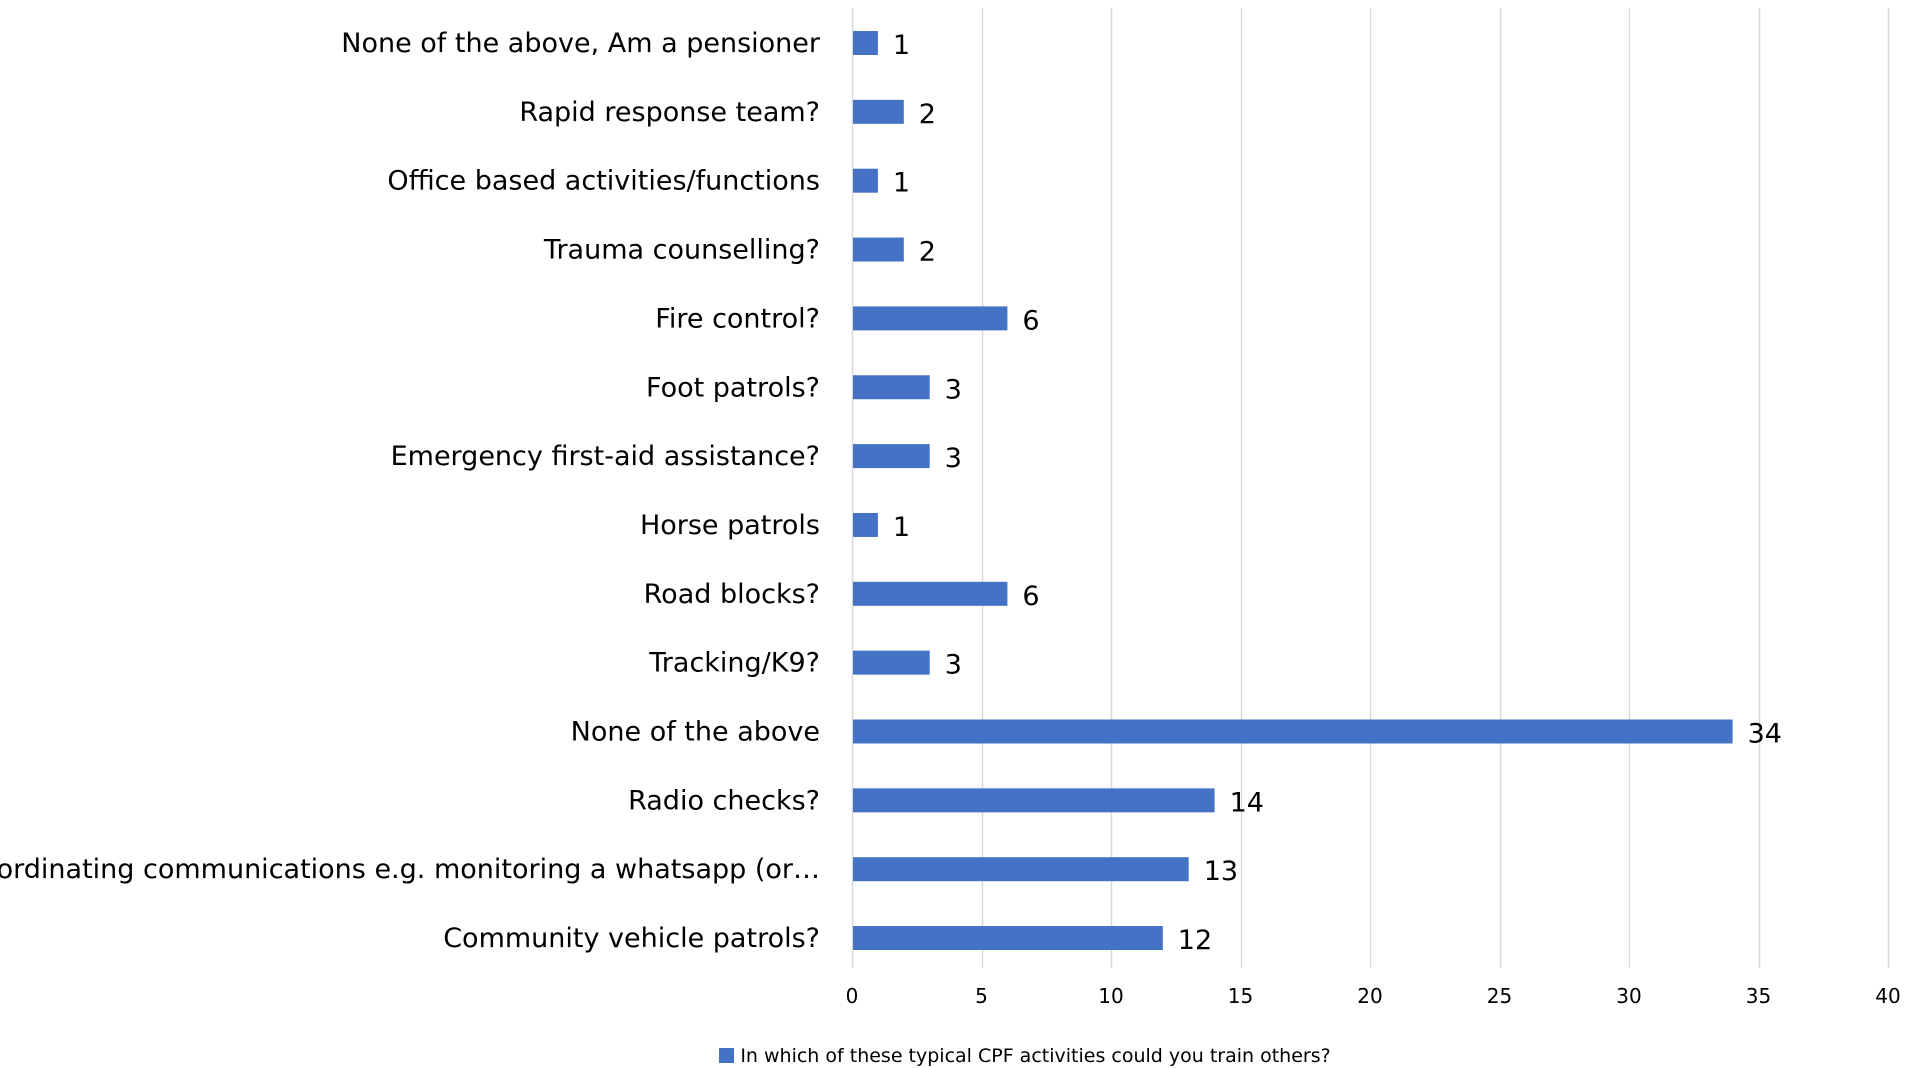  Describe the element at coordinates (734, 663) in the screenshot. I see `category-label: Tracking/K9?` at that location.